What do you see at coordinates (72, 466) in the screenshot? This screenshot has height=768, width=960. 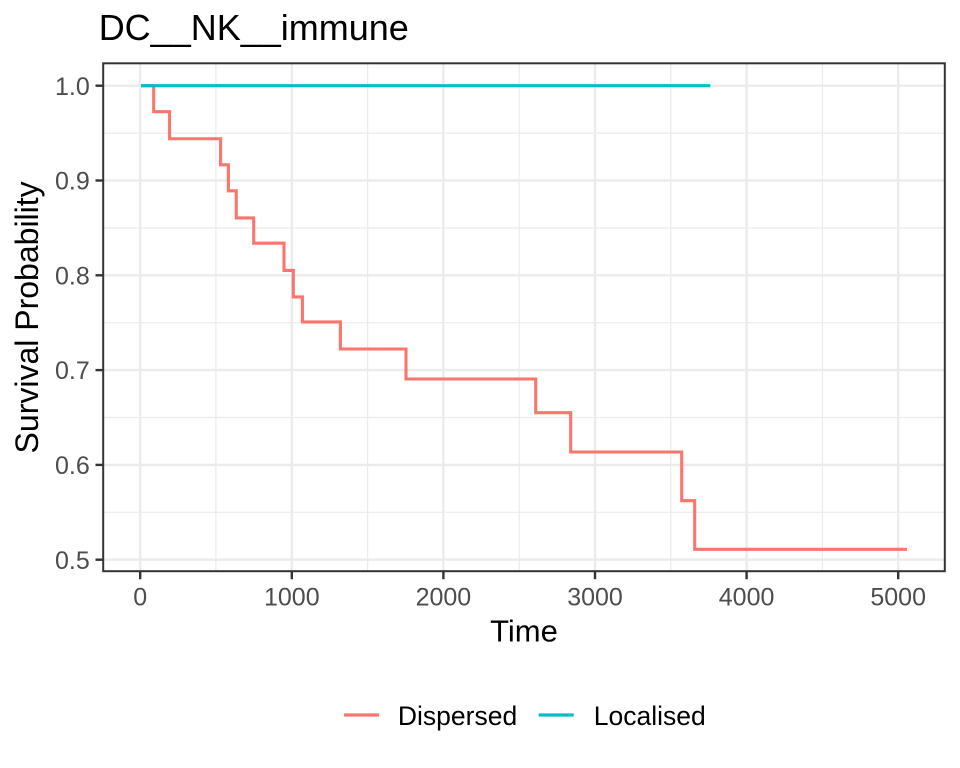 I see `svg-text: 0.6` at bounding box center [72, 466].